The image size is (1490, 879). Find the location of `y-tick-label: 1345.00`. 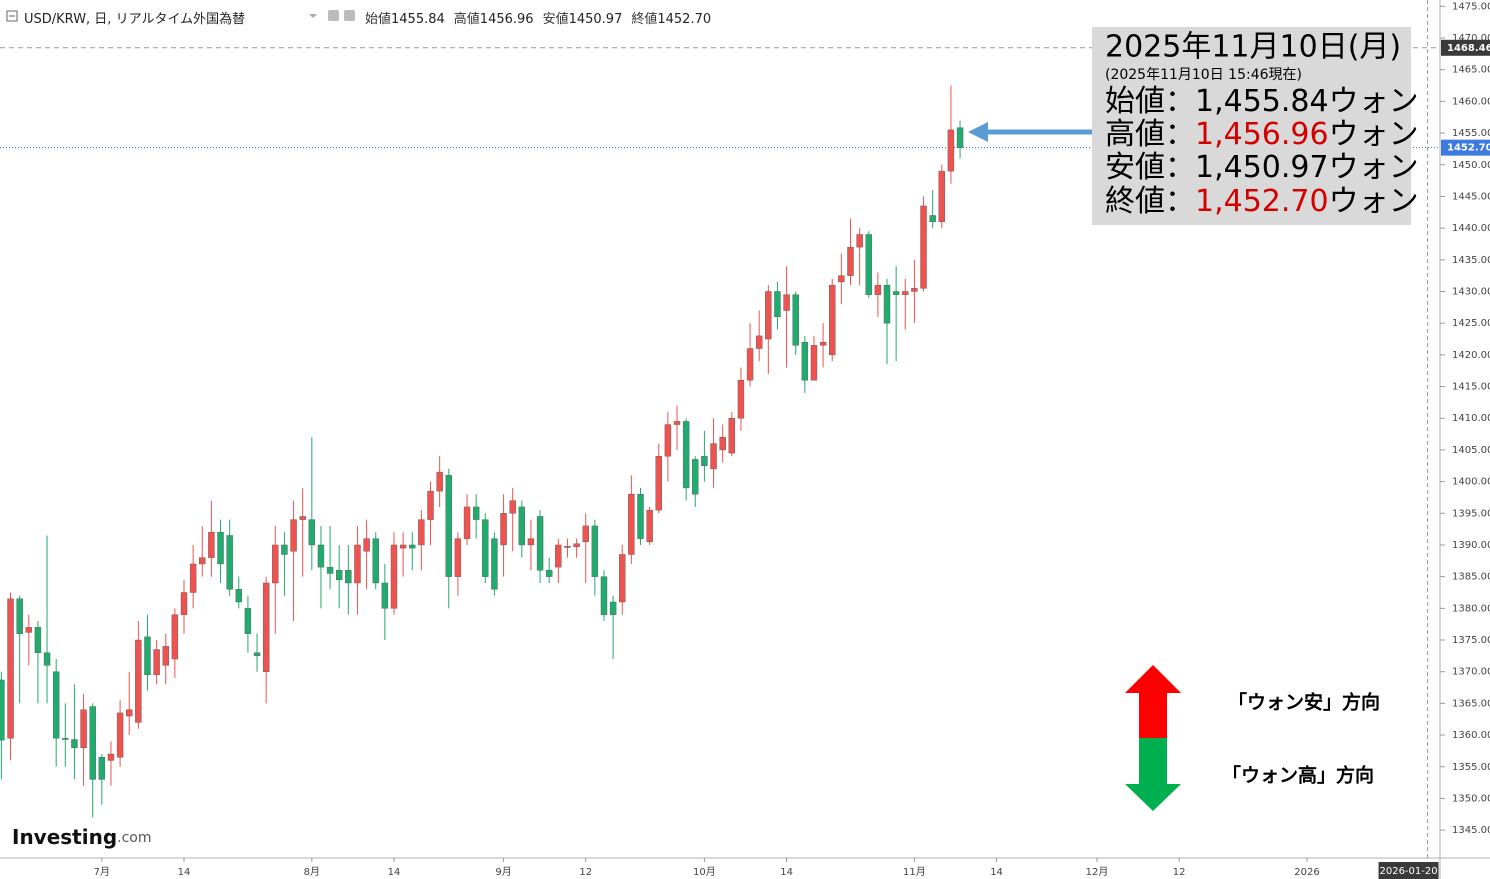

y-tick-label: 1345.00 is located at coordinates (1471, 830).